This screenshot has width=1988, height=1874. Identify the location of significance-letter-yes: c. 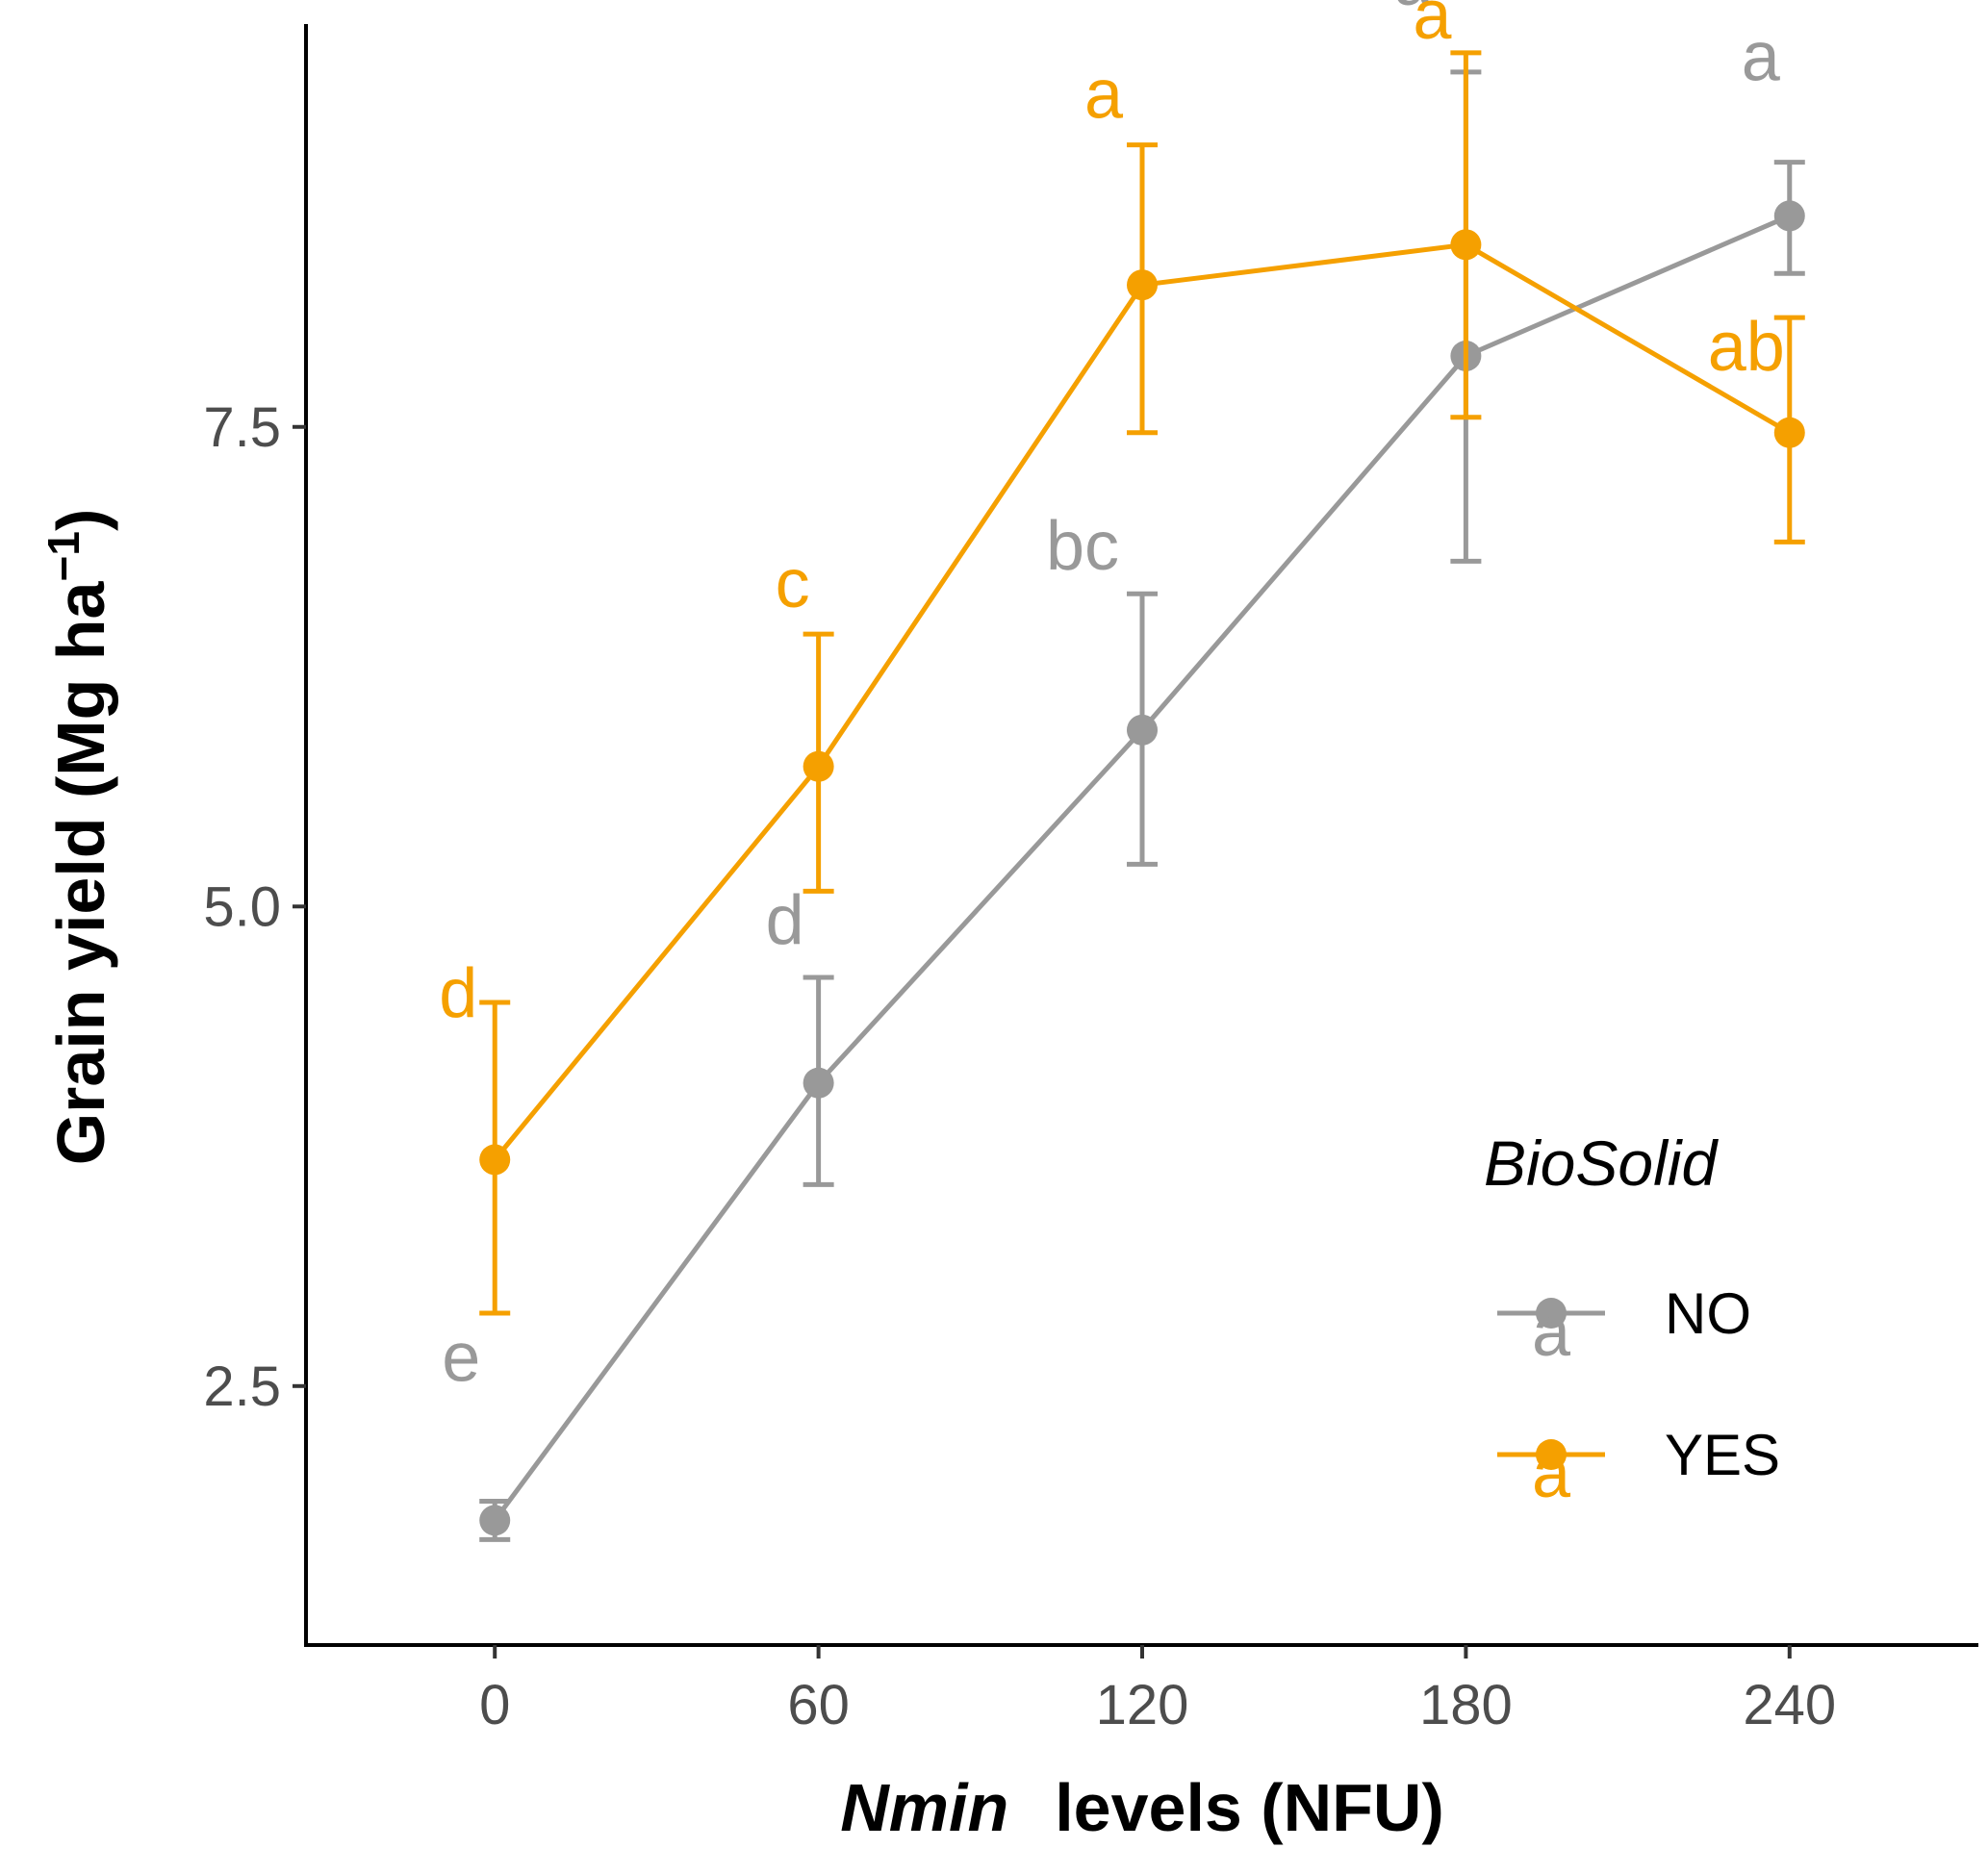
(793, 583).